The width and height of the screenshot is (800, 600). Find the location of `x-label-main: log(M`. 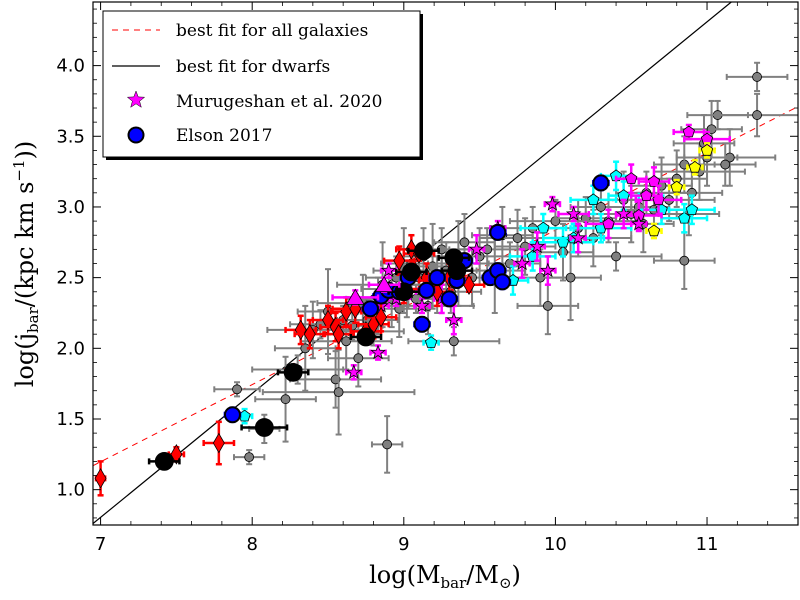

x-label-main: log(M is located at coordinates (404, 575).